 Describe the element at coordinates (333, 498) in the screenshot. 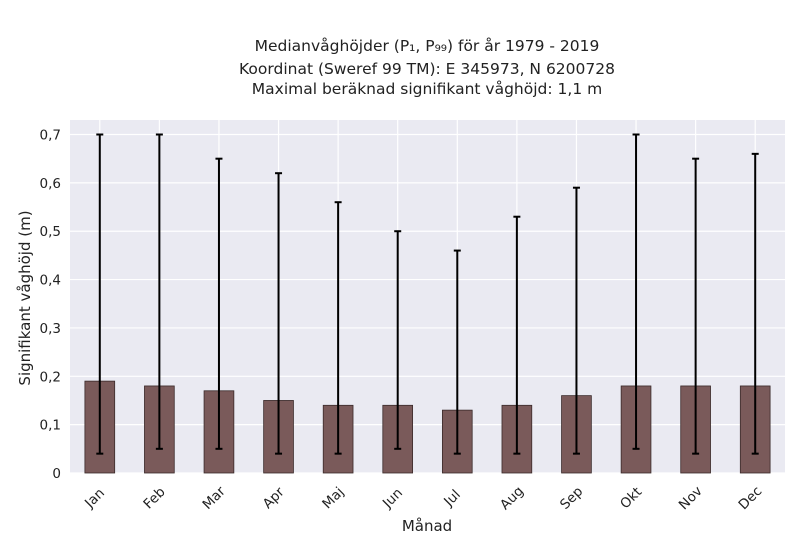

I see `x-tick-label-maj: Maj` at that location.